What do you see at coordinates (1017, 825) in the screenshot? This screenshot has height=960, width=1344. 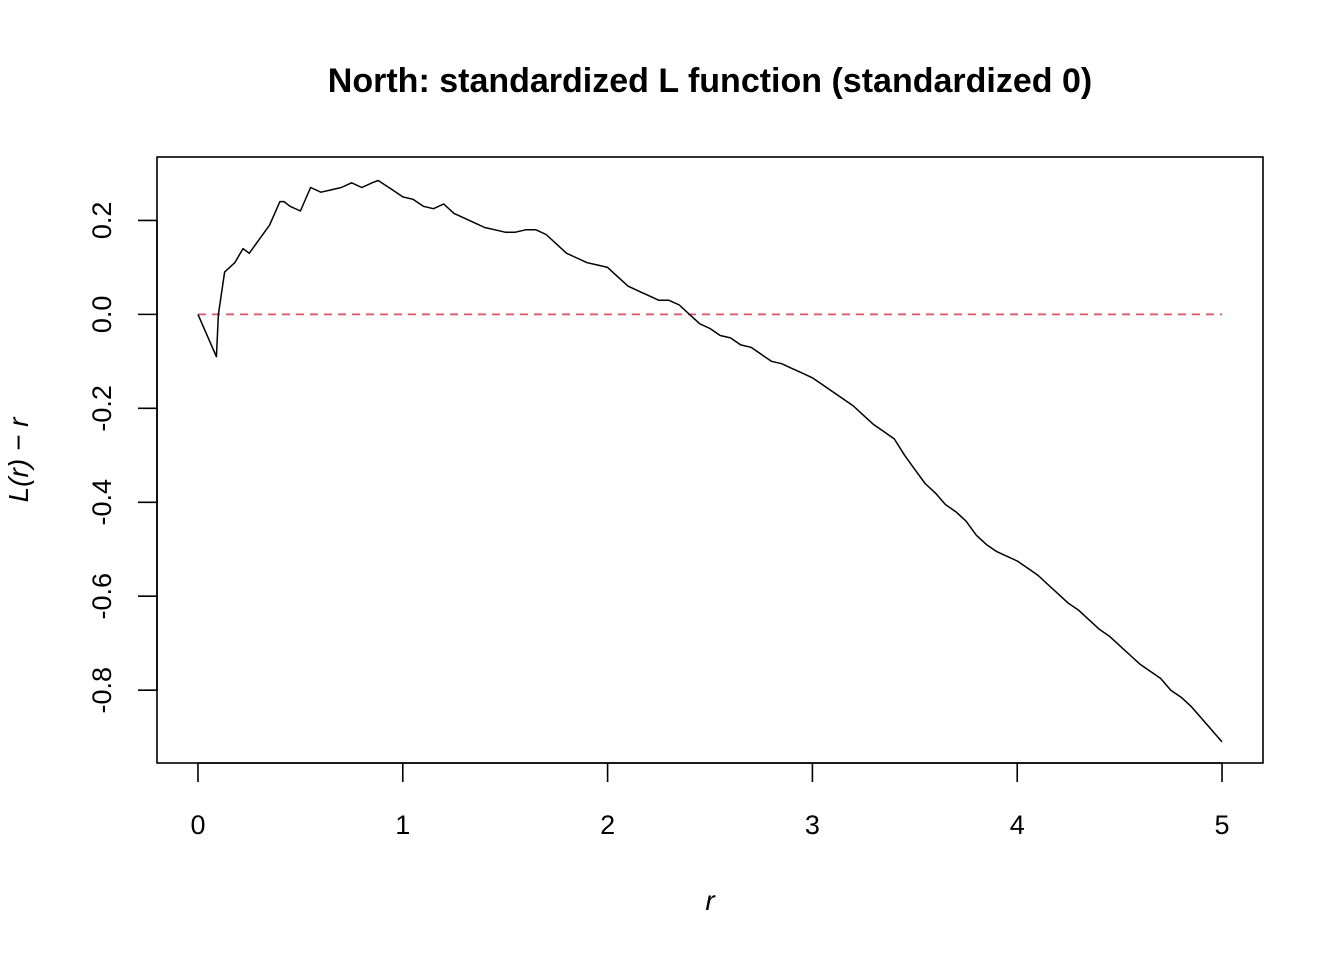 I see `x-tick-label: 4` at bounding box center [1017, 825].